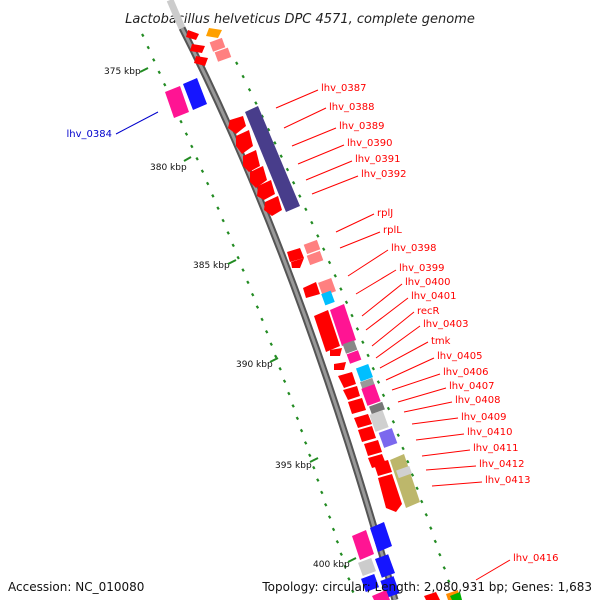 The height and width of the screenshot is (600, 600). I want to click on gene-label: lhv_0400, so click(427, 282).